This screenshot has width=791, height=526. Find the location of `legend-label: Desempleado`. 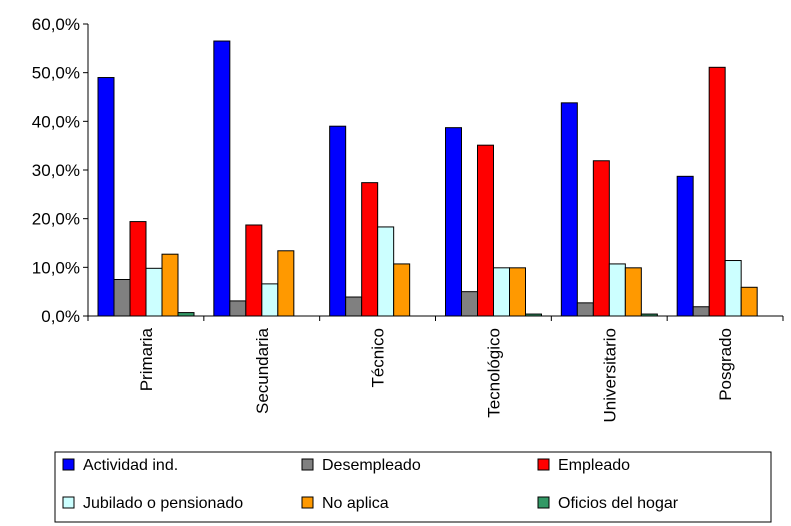

legend-label: Desempleado is located at coordinates (371, 465).